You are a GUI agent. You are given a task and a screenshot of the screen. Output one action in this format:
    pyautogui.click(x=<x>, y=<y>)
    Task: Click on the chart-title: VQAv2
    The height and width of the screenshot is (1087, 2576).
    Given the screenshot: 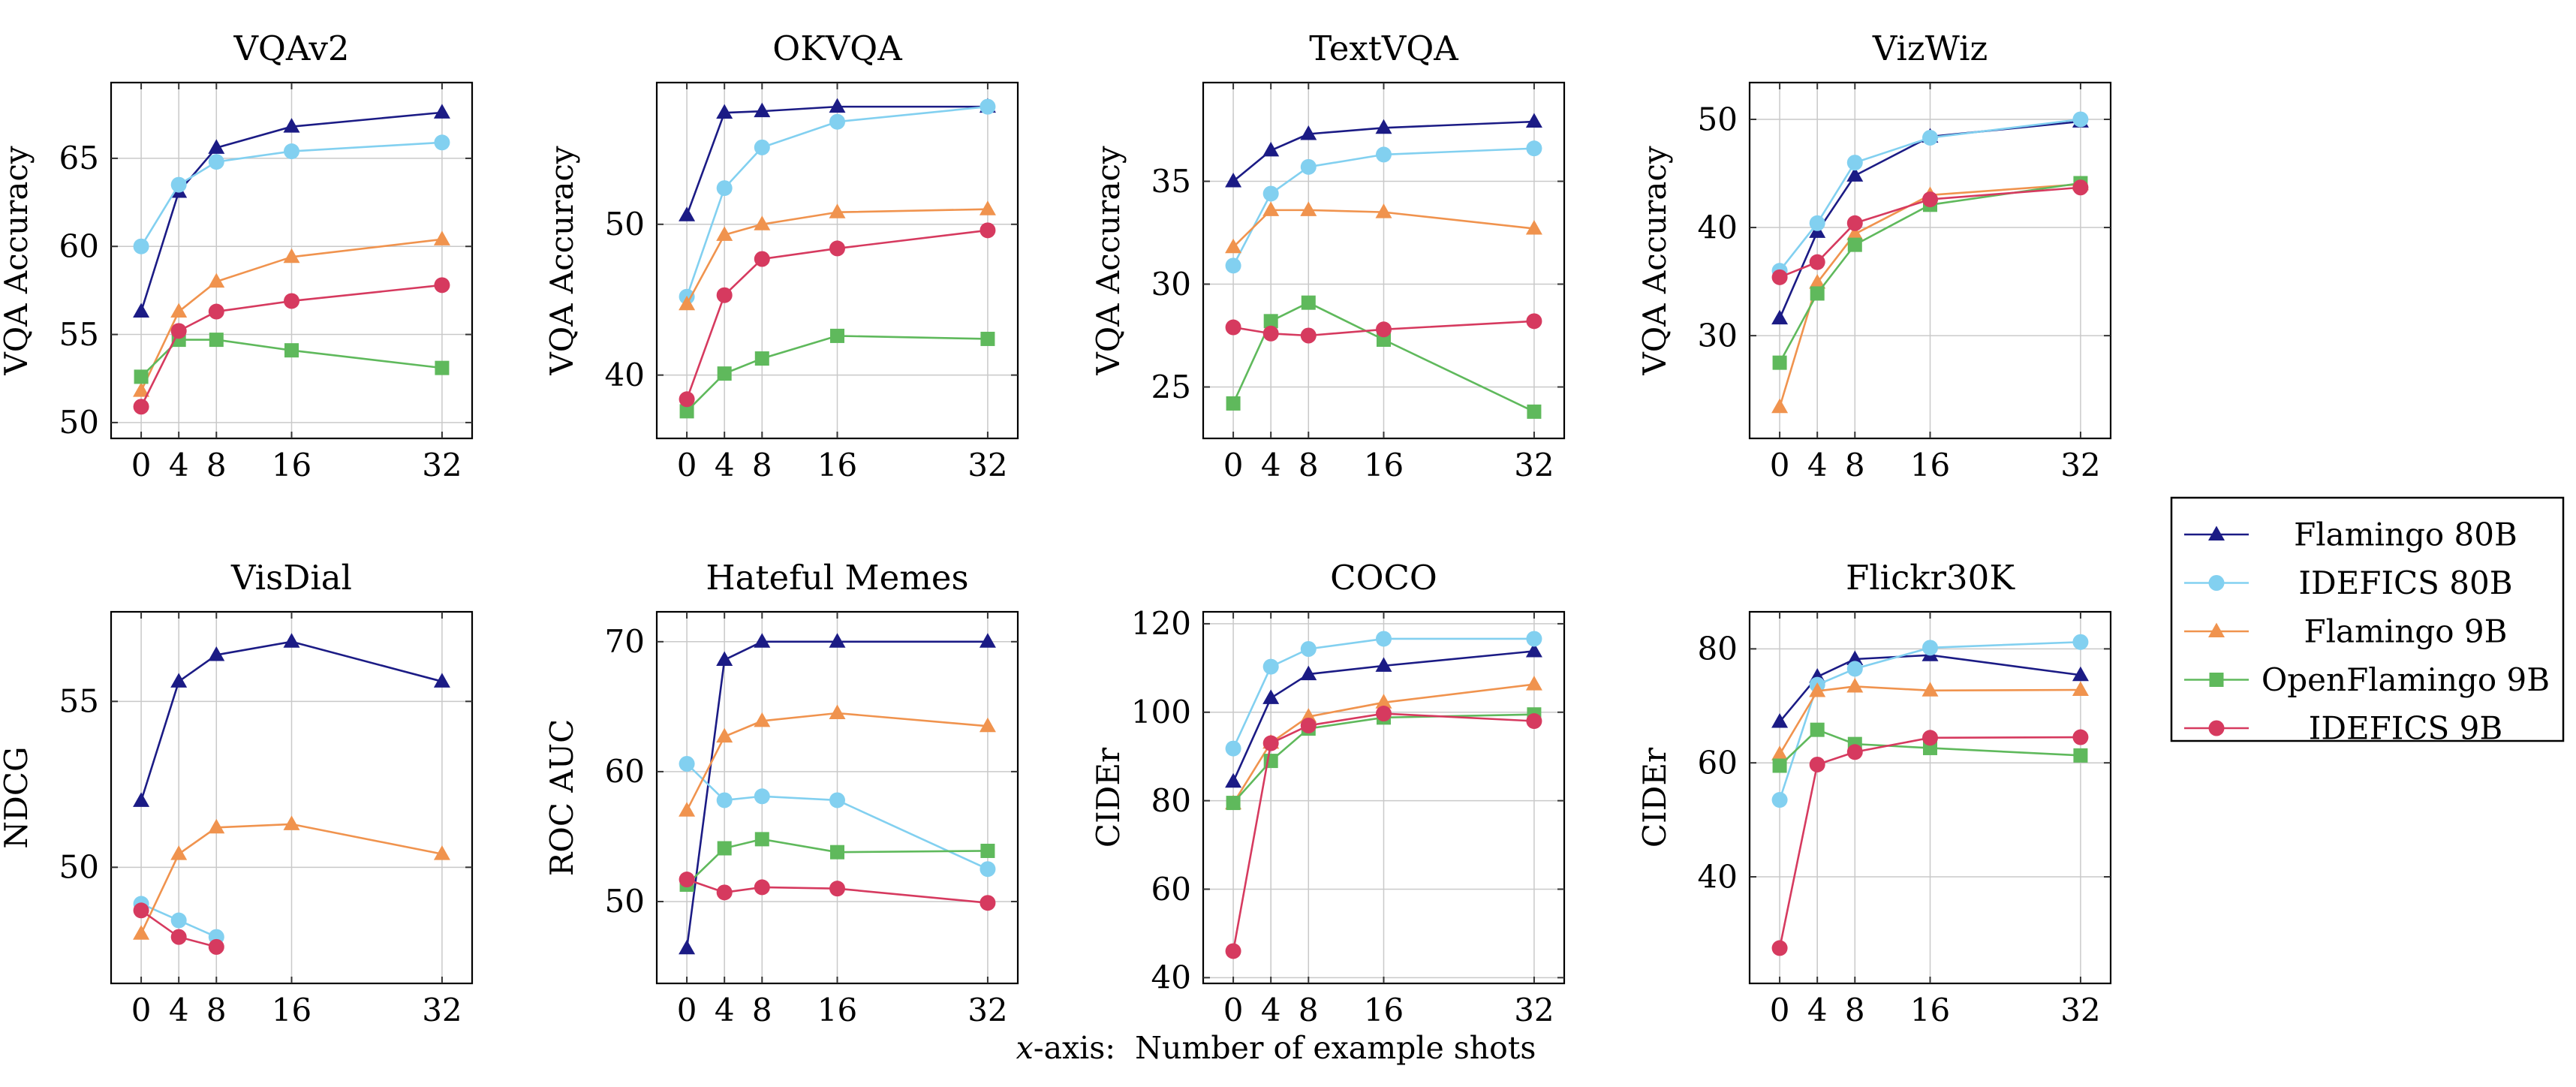 What is the action you would take?
    pyautogui.click(x=291, y=49)
    